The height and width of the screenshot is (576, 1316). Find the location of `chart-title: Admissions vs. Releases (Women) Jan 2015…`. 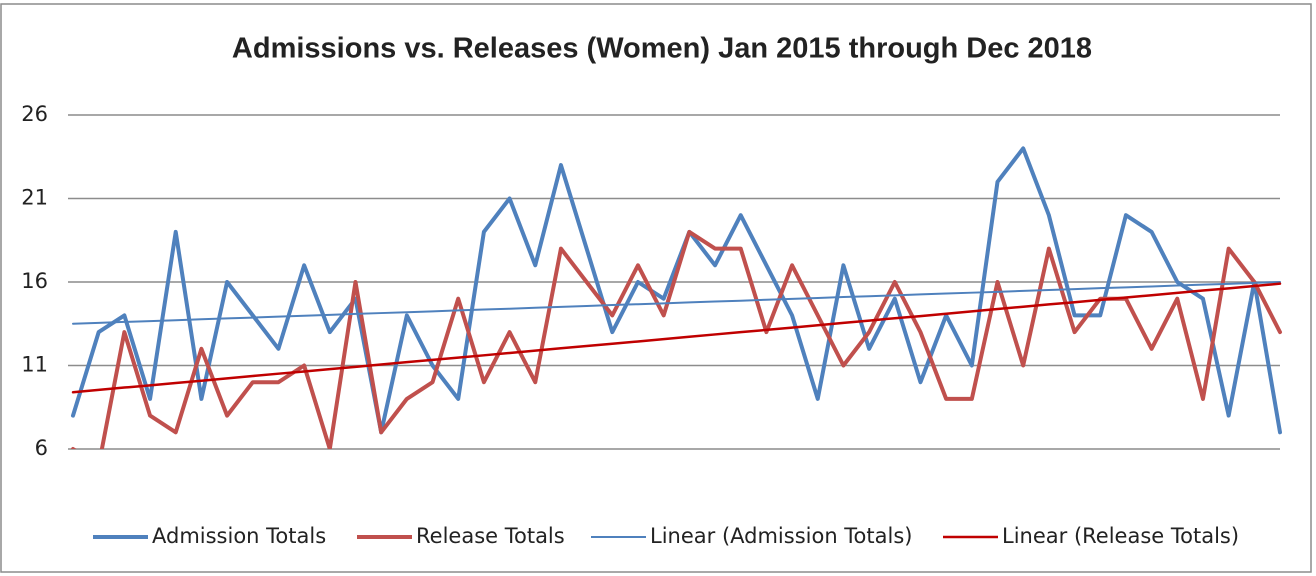

chart-title: Admissions vs. Releases (Women) Jan 2015… is located at coordinates (662, 49).